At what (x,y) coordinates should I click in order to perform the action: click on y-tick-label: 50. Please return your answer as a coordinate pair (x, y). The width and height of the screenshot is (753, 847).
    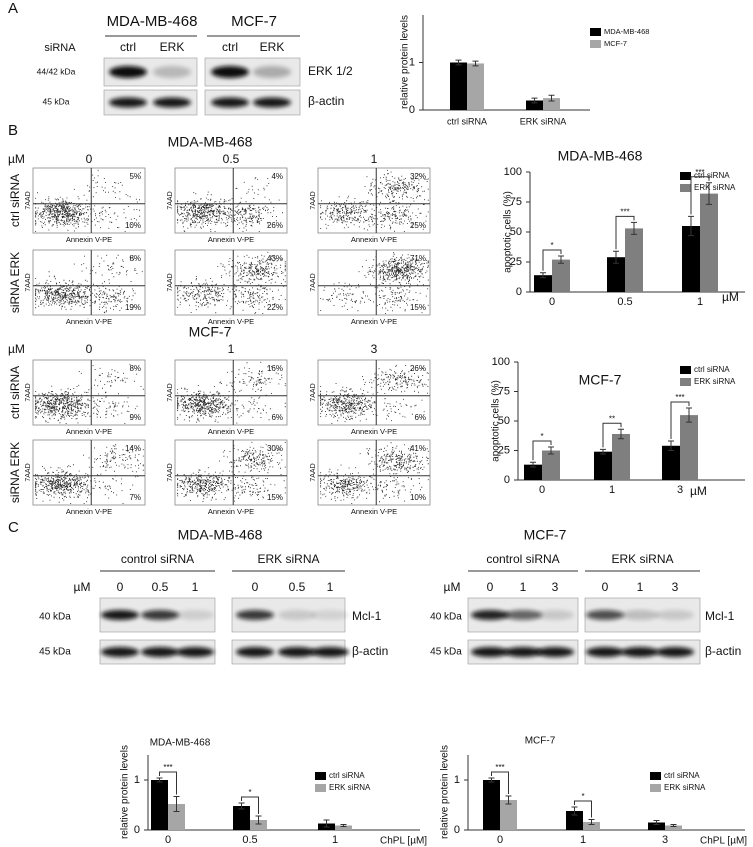
    Looking at the image, I should click on (516, 232).